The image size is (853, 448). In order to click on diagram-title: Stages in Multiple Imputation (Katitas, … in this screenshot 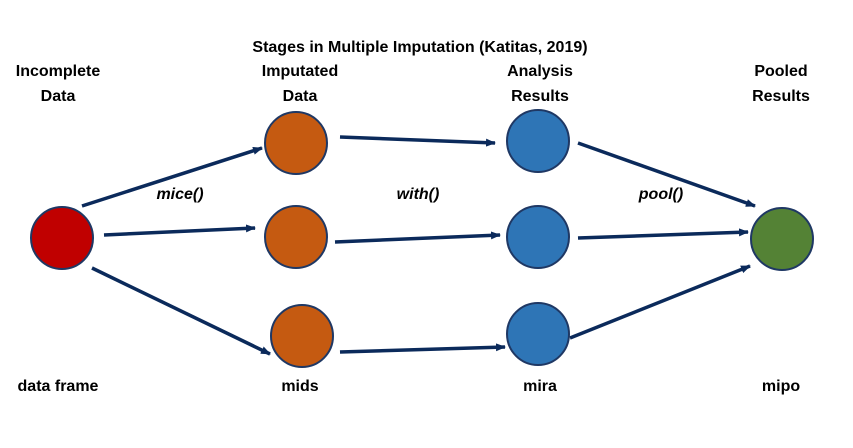, I will do `click(419, 47)`.